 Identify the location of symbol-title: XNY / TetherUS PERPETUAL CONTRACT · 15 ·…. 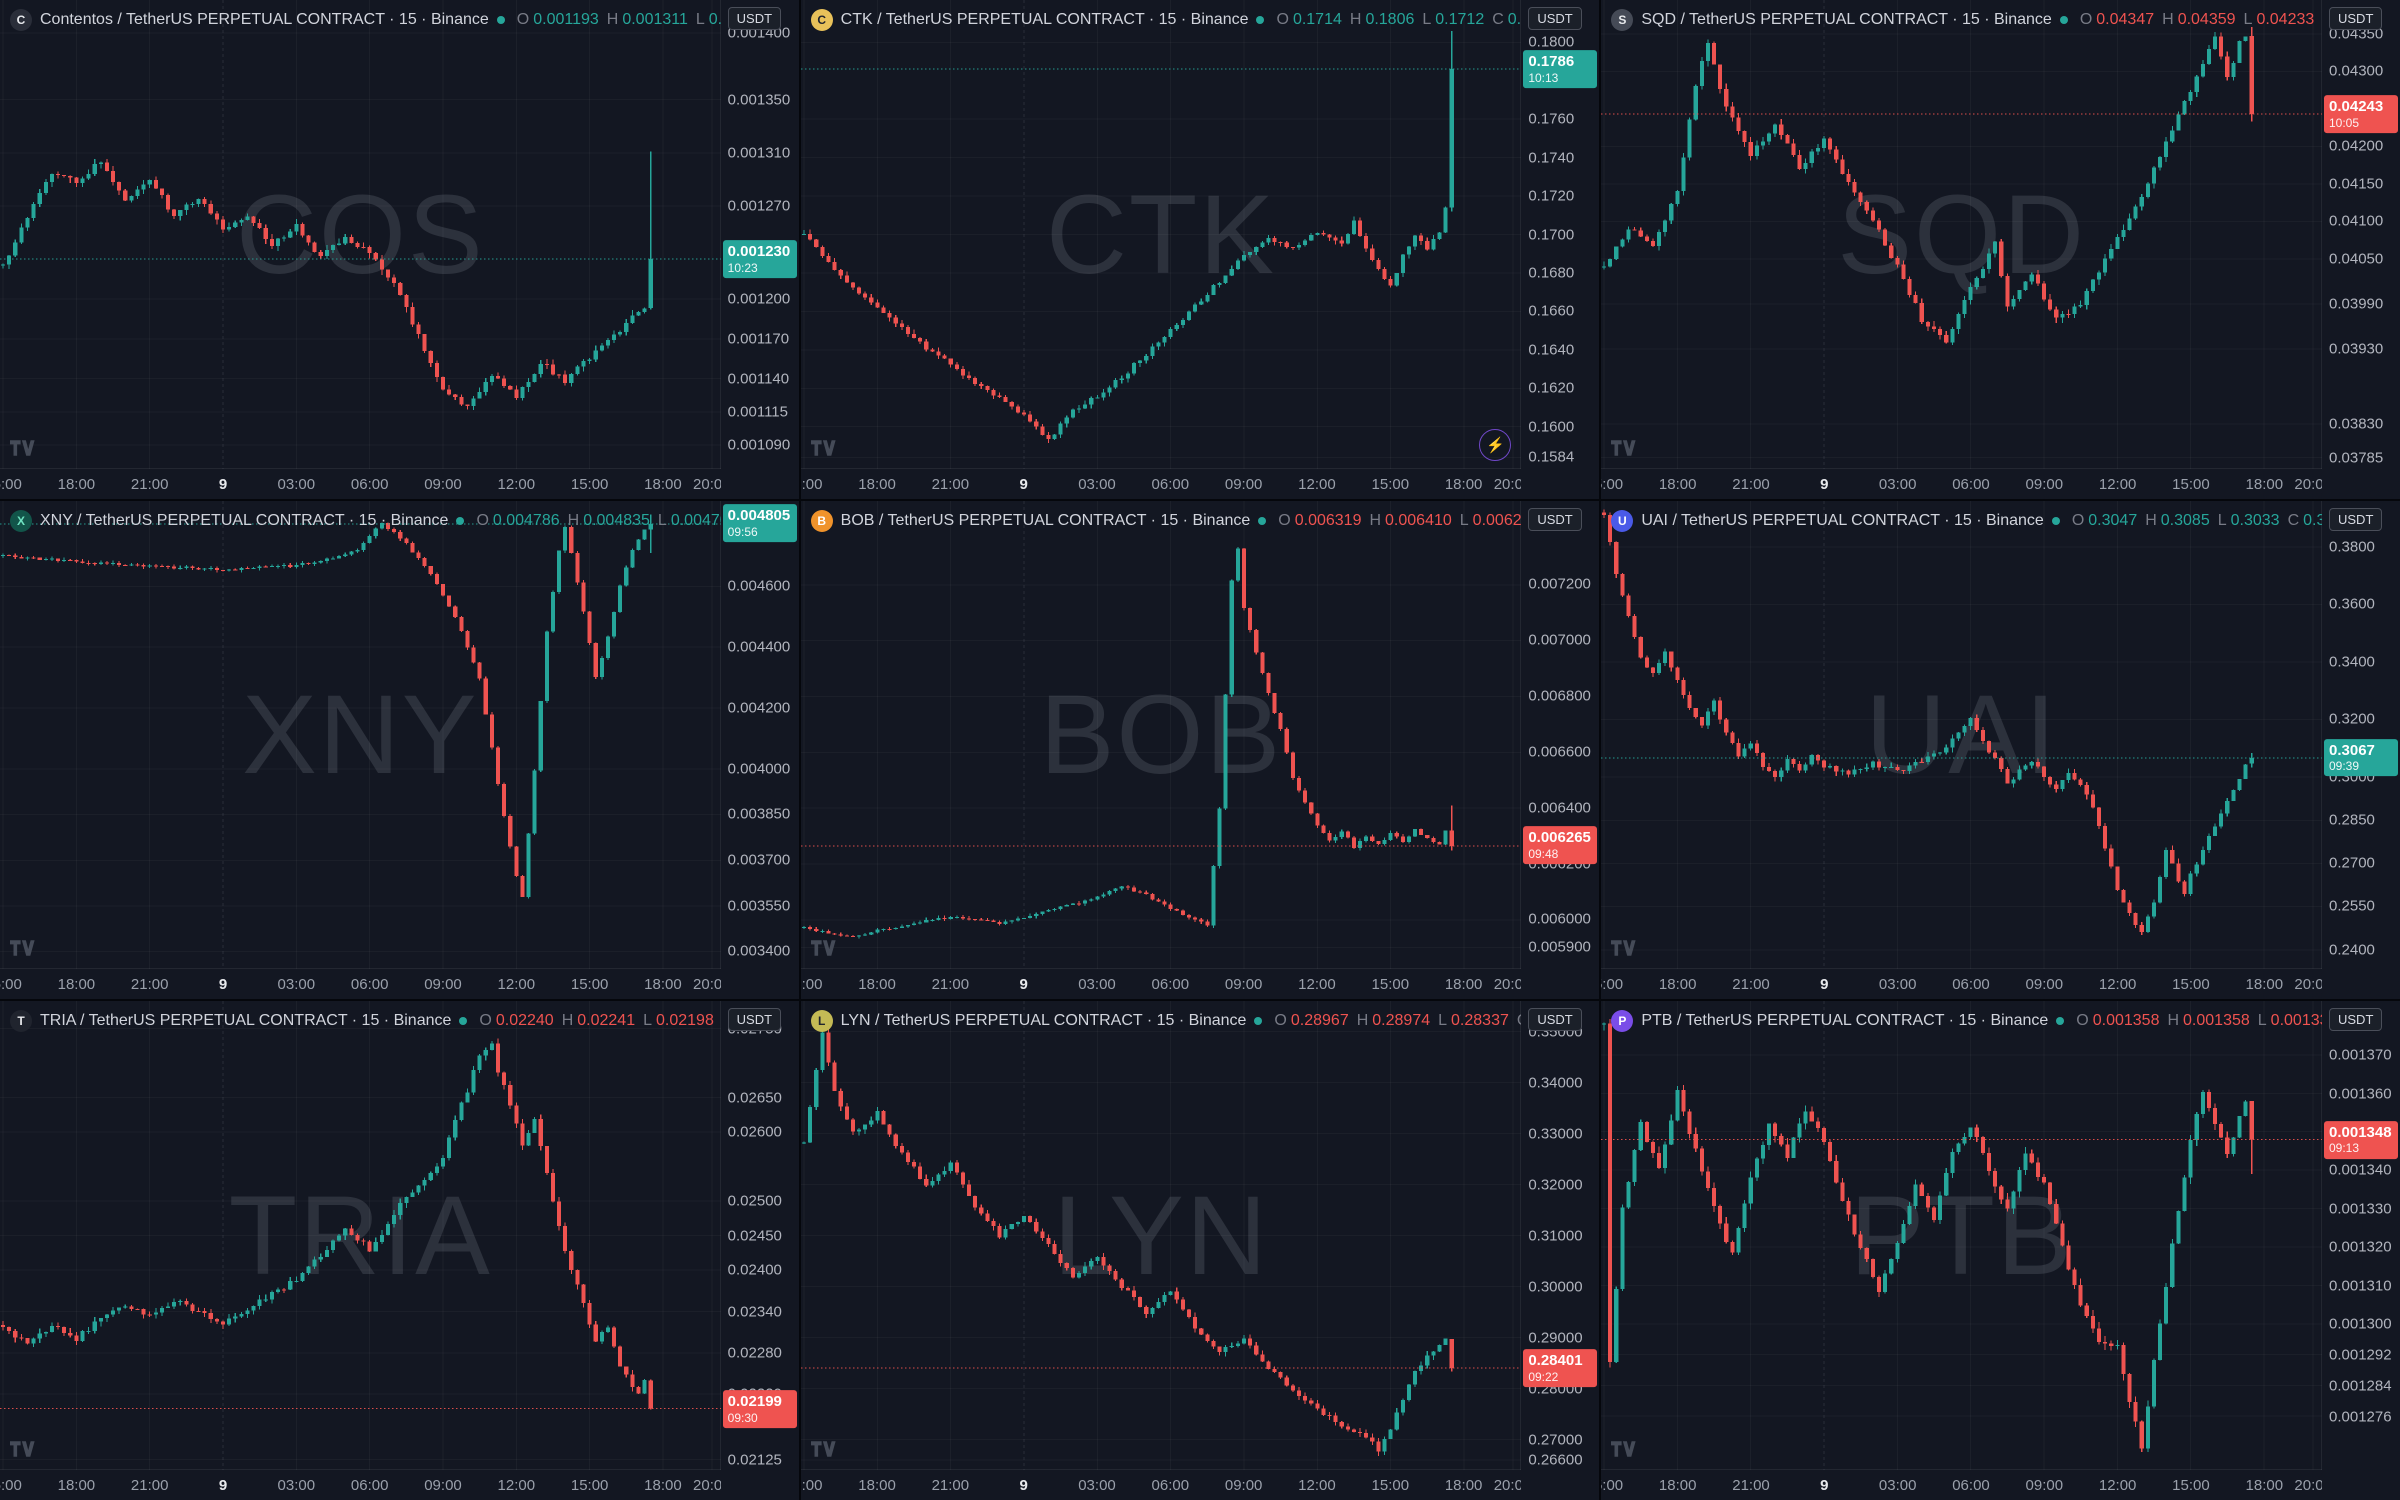
(244, 520).